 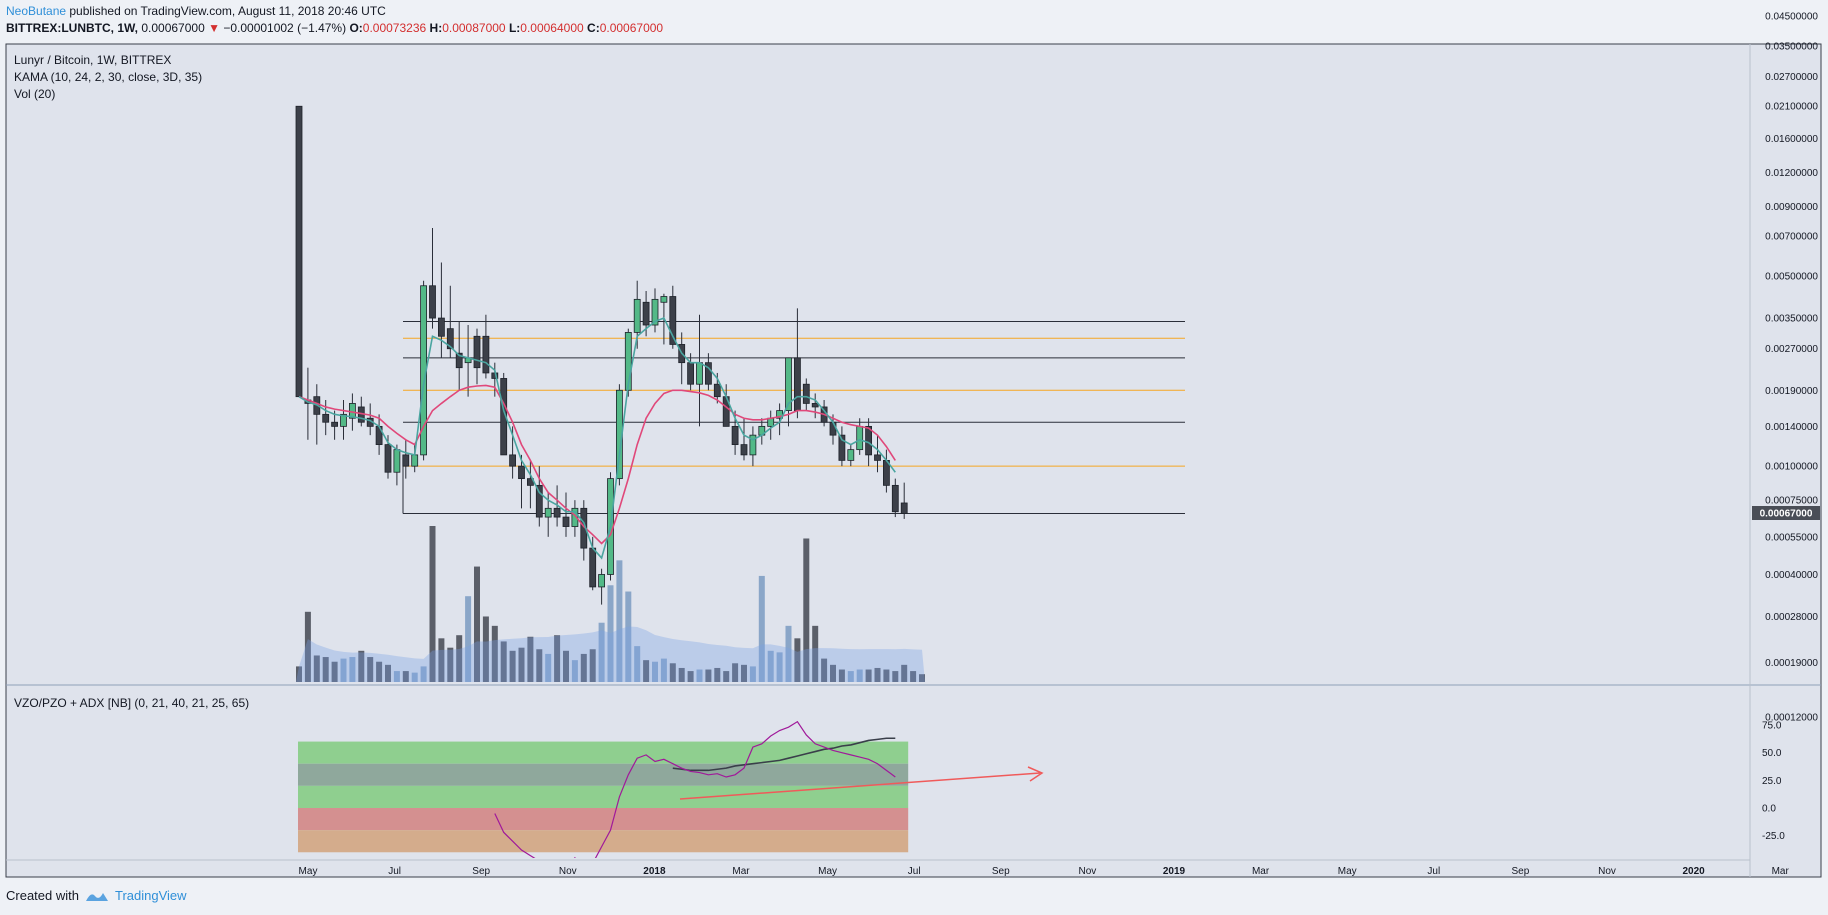 I want to click on tradingview-link: TradingView, so click(x=150, y=895).